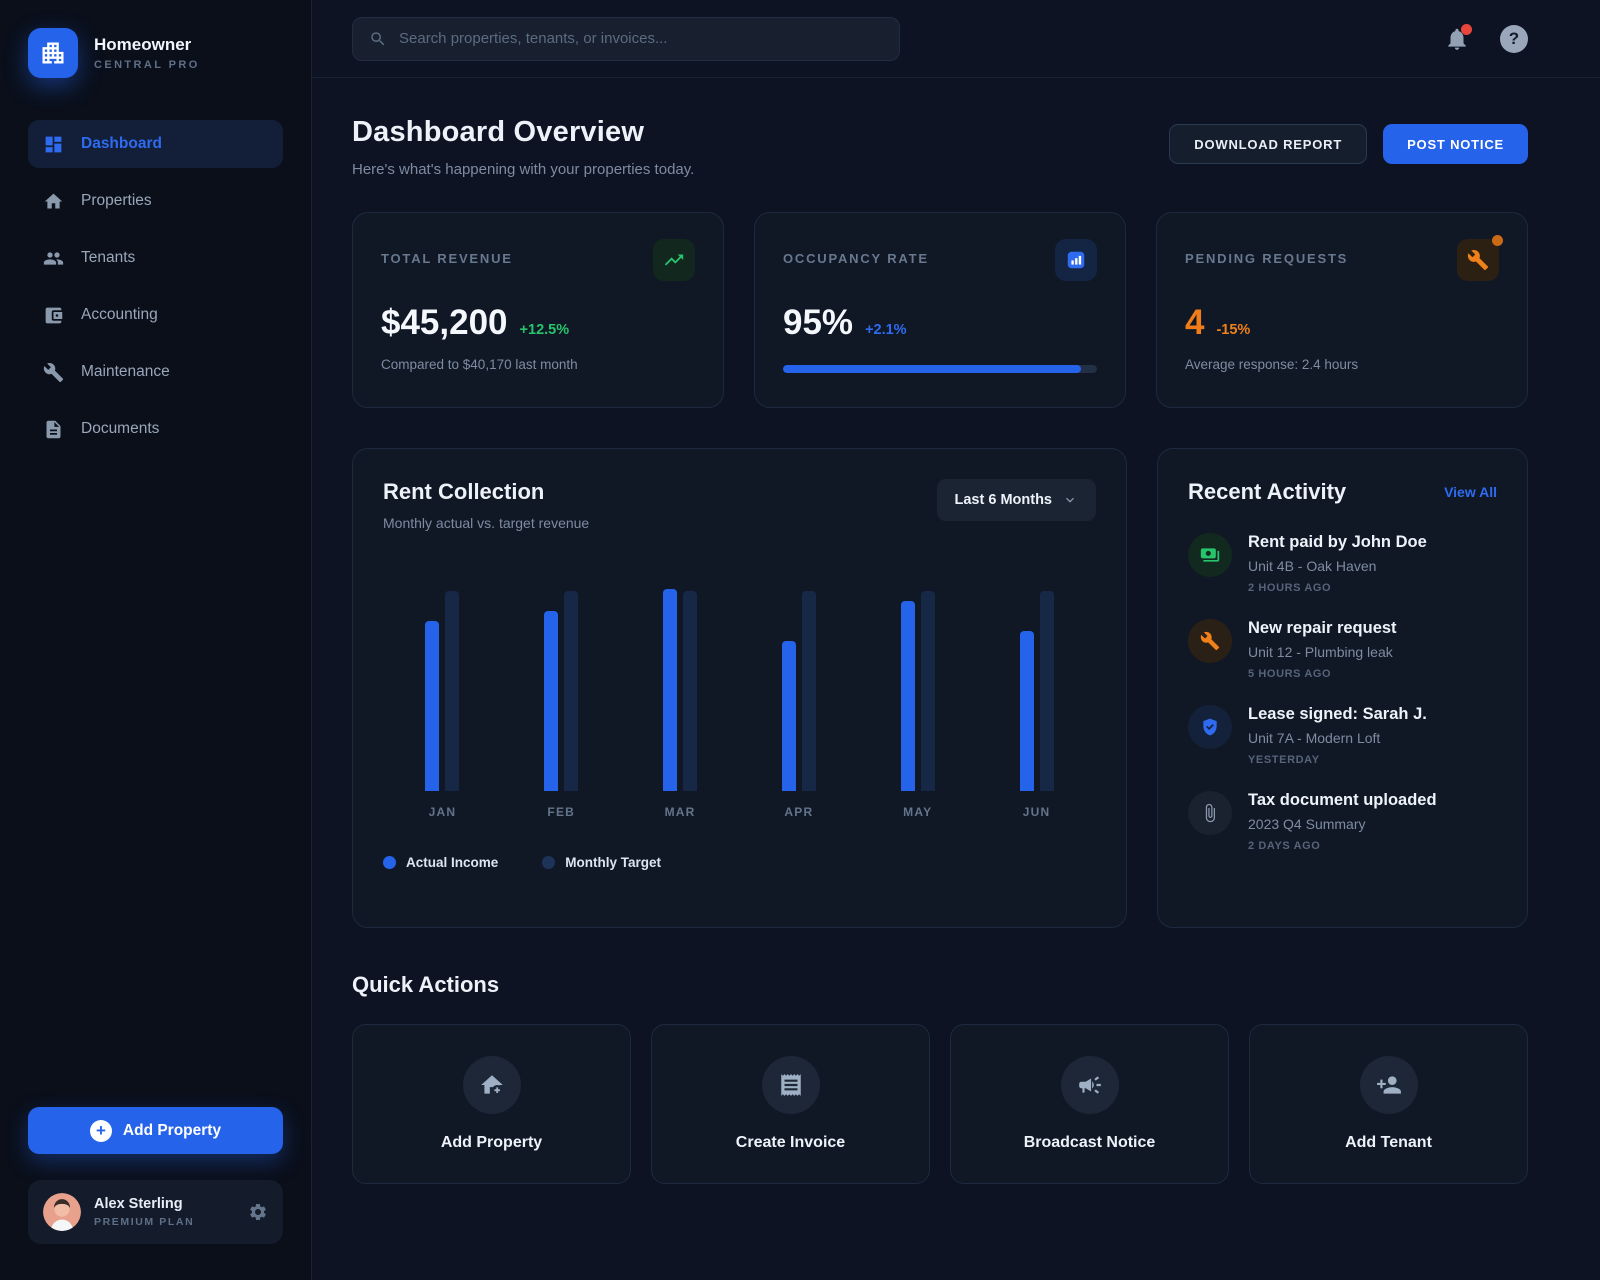 The height and width of the screenshot is (1280, 1600). I want to click on bell-icon, so click(1457, 39).